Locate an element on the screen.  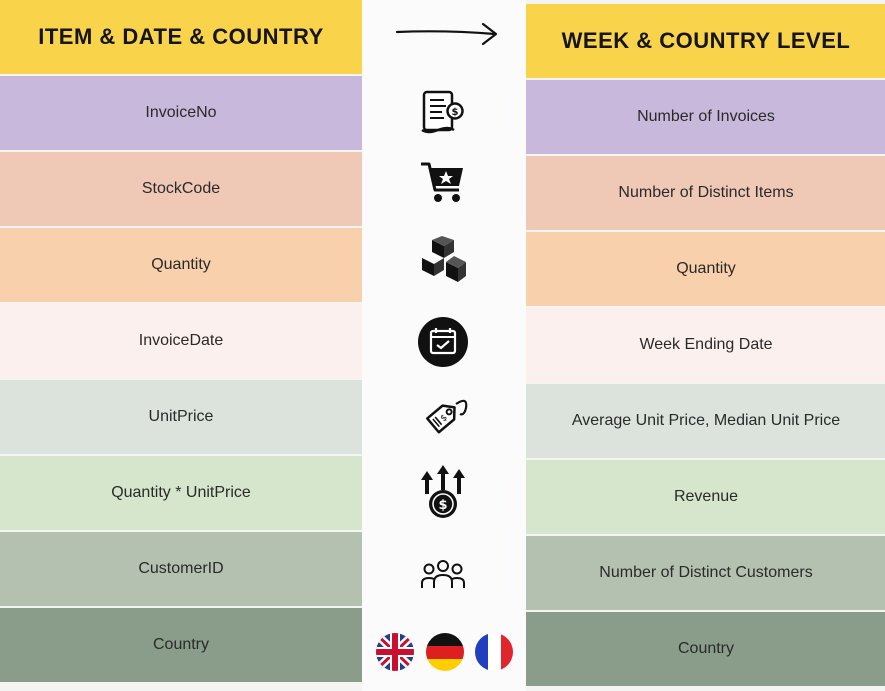
right-row: Week Ending Date is located at coordinates (705, 345).